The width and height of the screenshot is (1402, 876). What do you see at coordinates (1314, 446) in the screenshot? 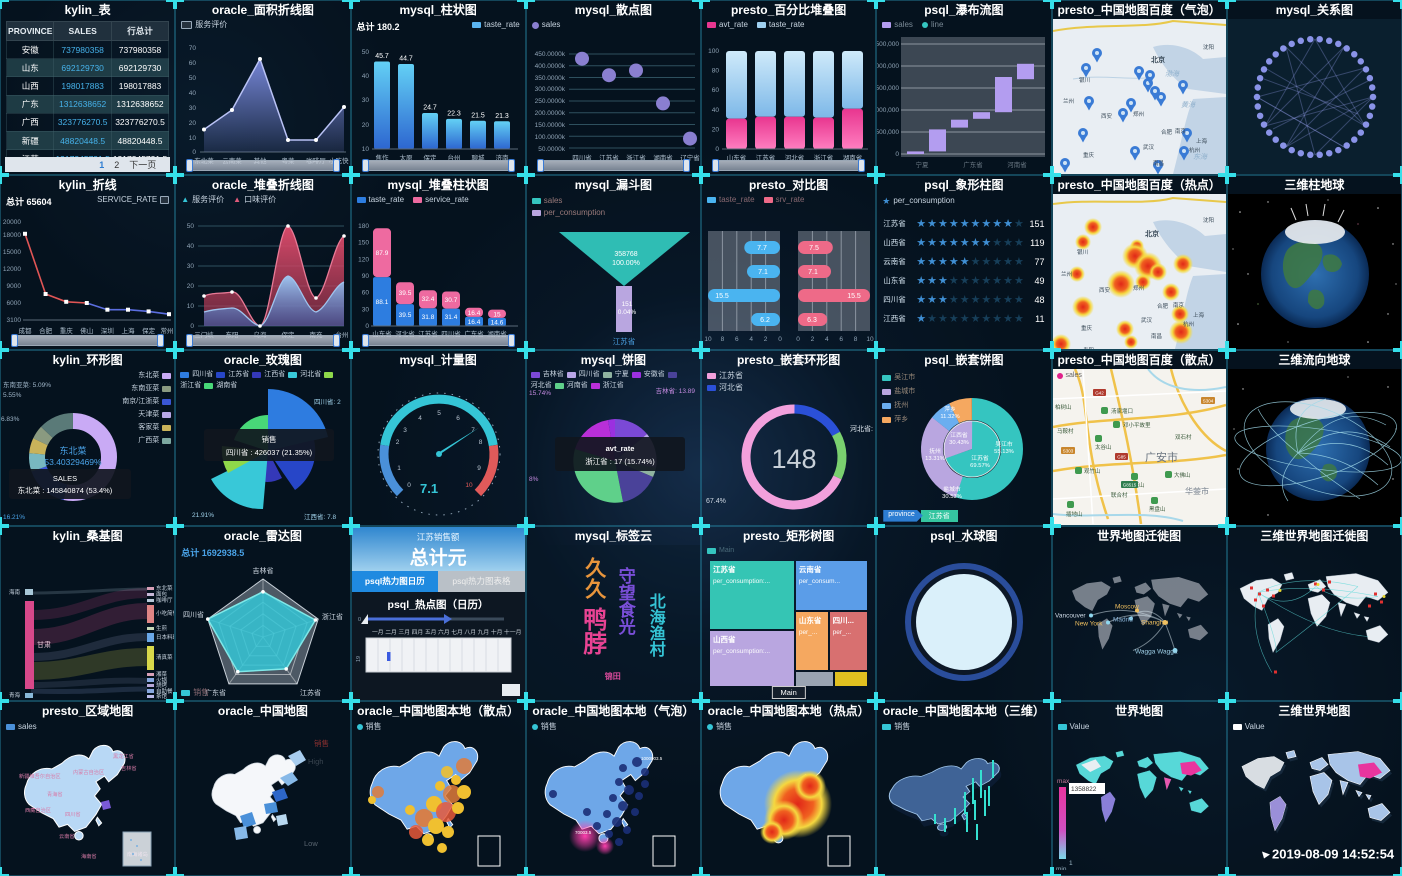
I see `flow-globe` at bounding box center [1314, 446].